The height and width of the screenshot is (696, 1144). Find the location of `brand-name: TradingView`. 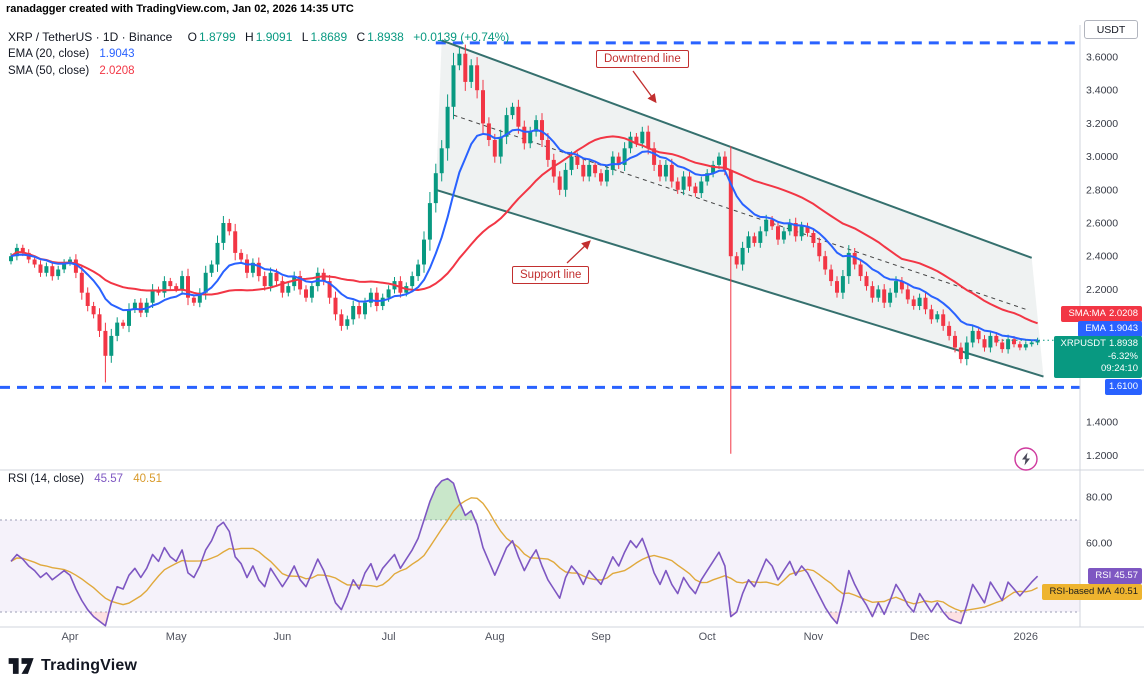

brand-name: TradingView is located at coordinates (89, 665).